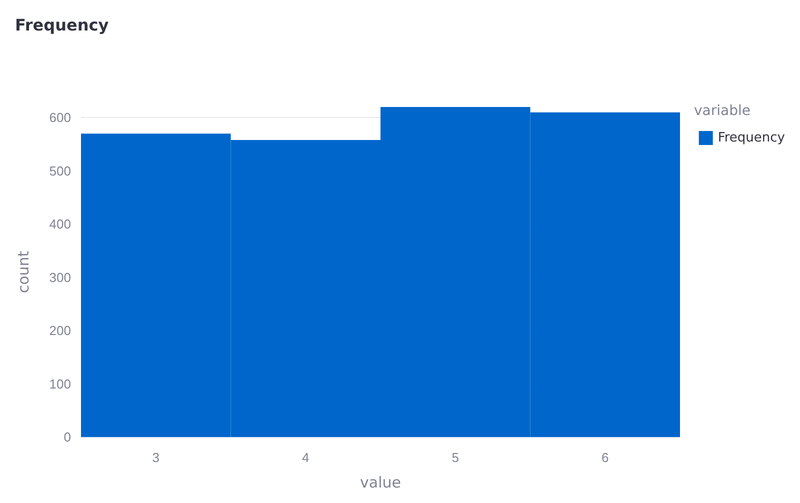 Image resolution: width=800 pixels, height=503 pixels. What do you see at coordinates (60, 330) in the screenshot?
I see `y-tick-label: 200` at bounding box center [60, 330].